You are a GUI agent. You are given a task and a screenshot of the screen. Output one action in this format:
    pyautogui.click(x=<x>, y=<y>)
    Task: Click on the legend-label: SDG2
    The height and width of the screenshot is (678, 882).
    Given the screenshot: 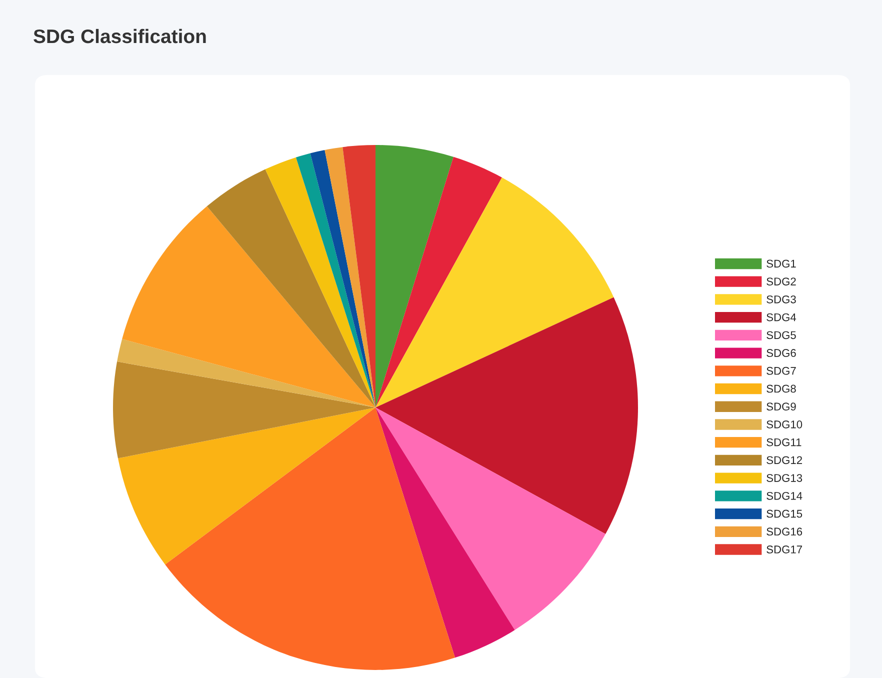 What is the action you would take?
    pyautogui.click(x=781, y=282)
    